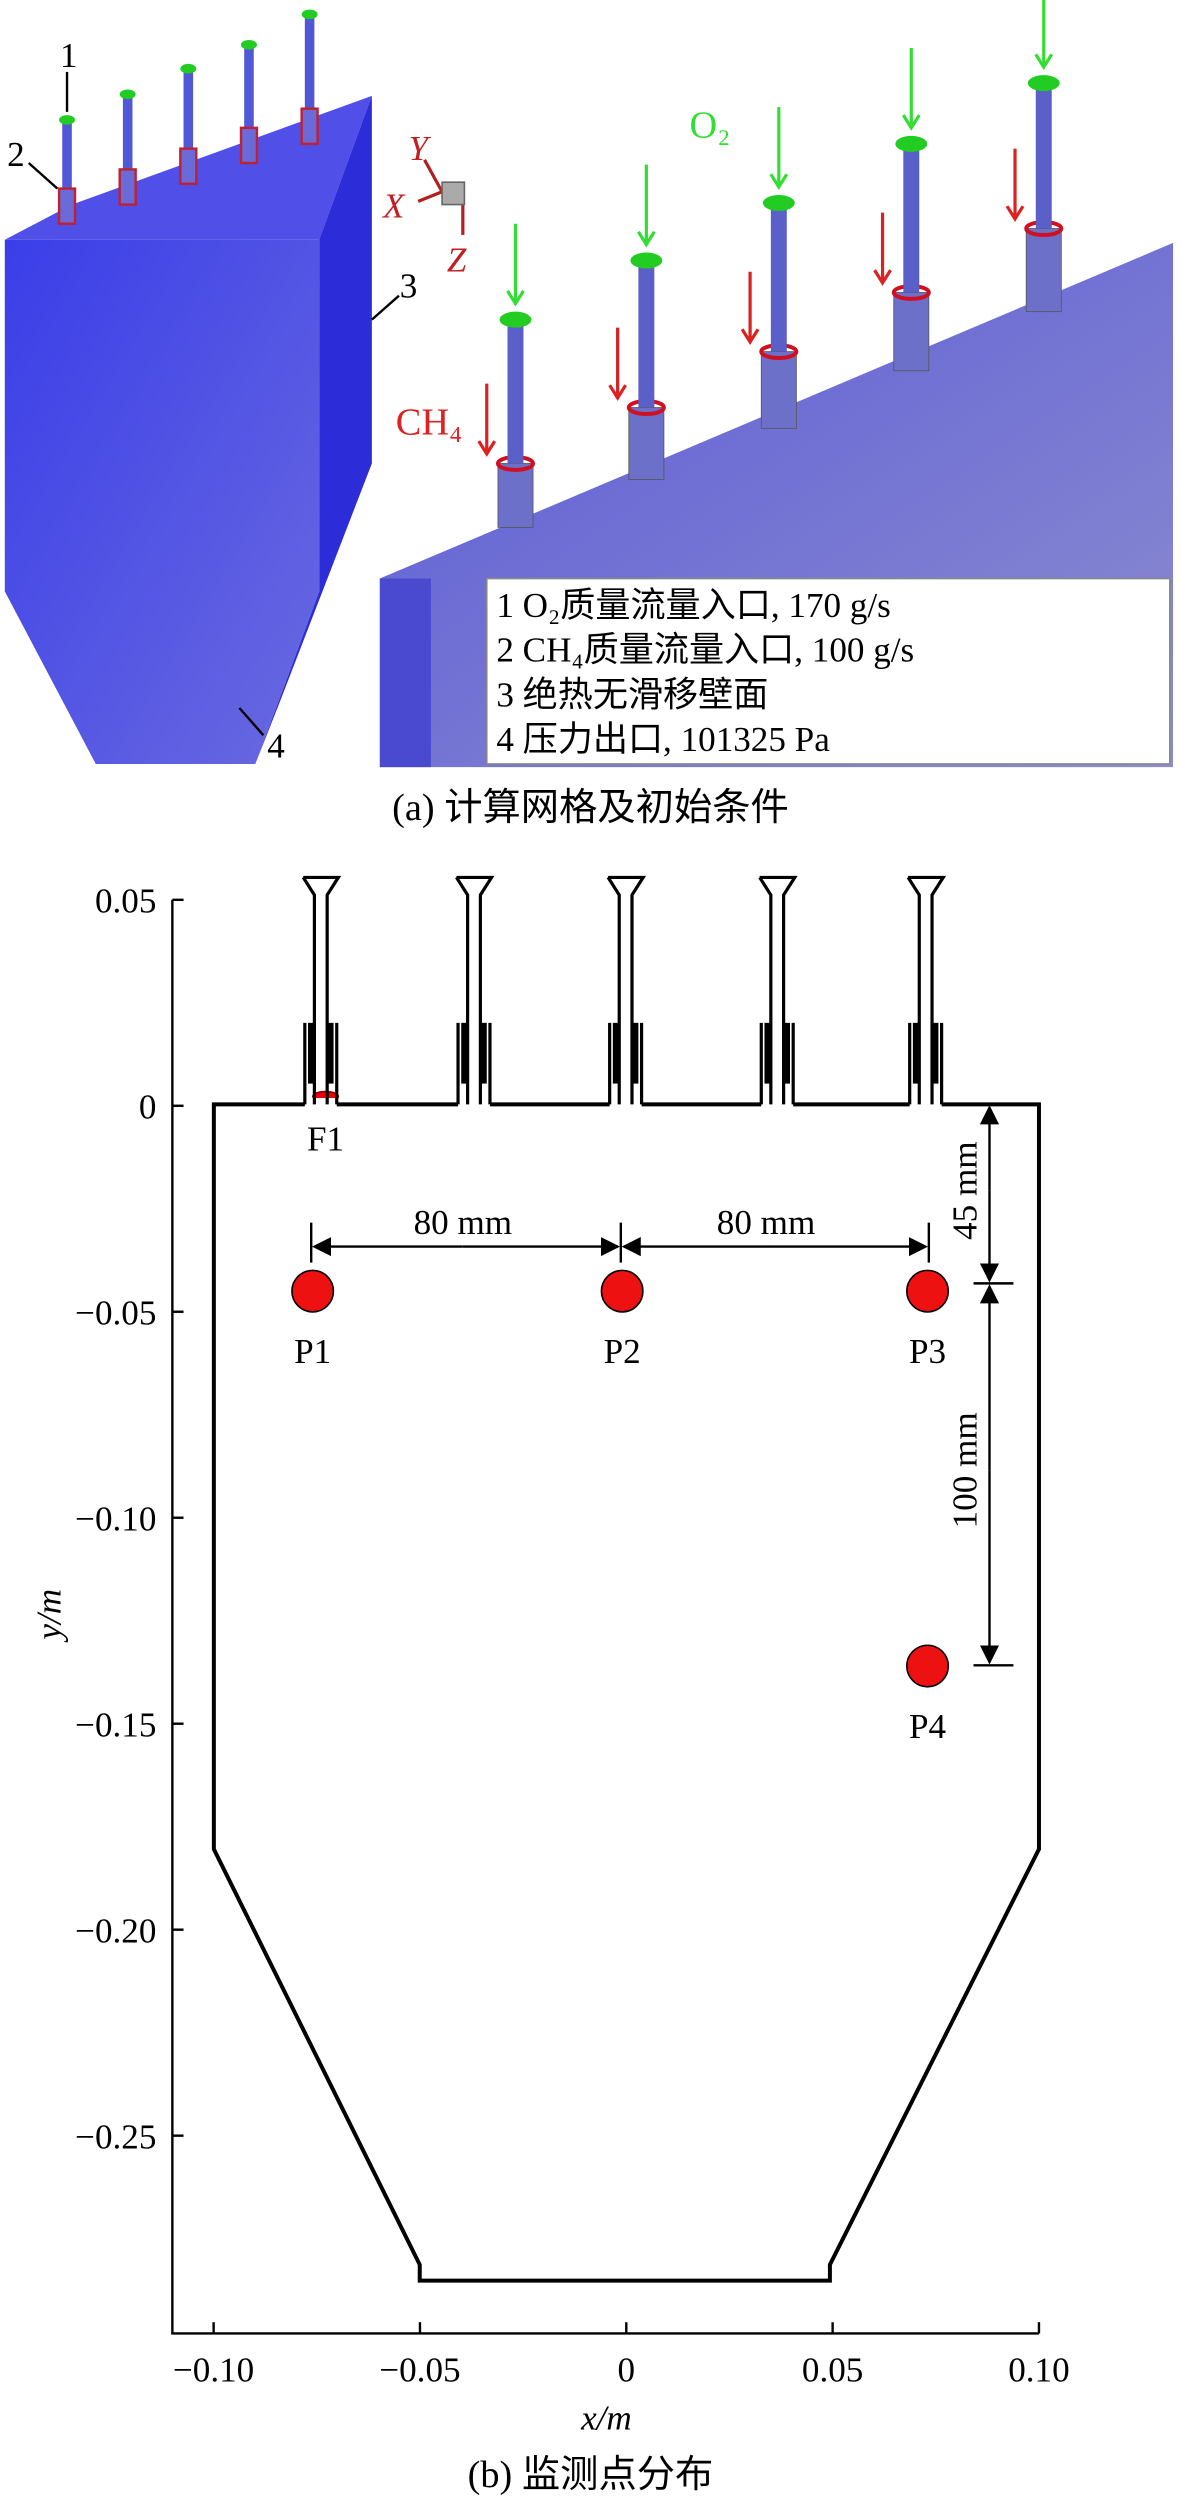  Describe the element at coordinates (115, 1313) in the screenshot. I see `y-tick-label: −0.05` at that location.